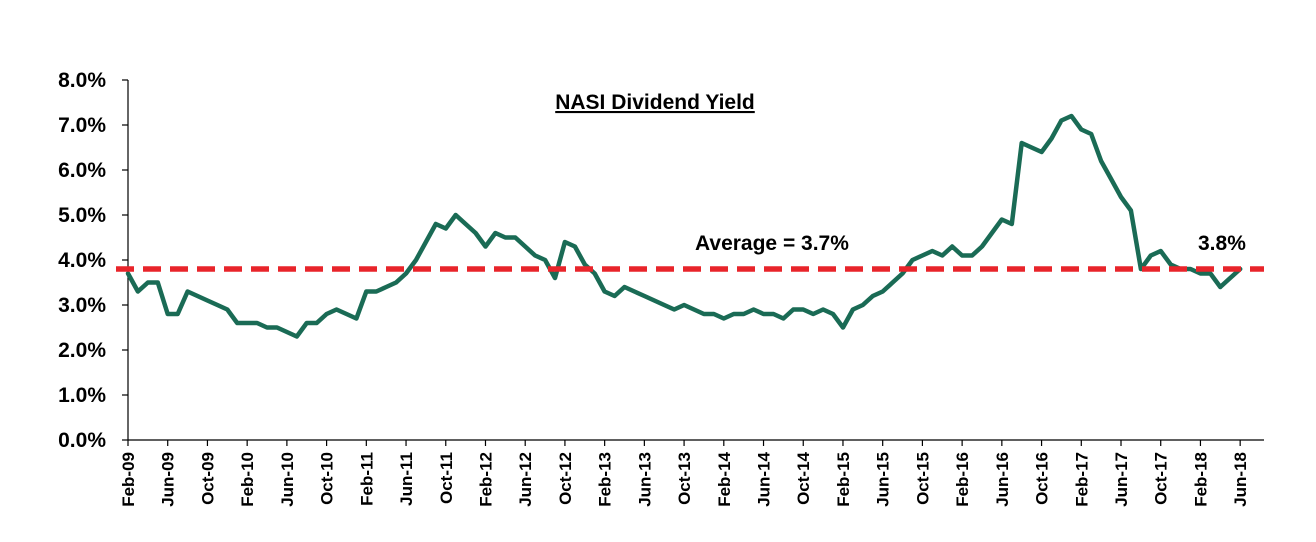  Describe the element at coordinates (1161, 478) in the screenshot. I see `x-tick-label: Oct-17` at that location.